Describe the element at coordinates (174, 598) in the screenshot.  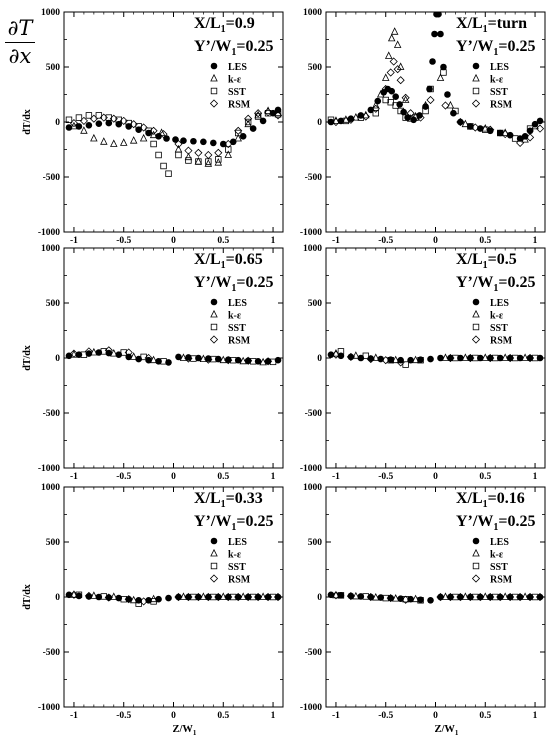
I see `data-points` at that location.